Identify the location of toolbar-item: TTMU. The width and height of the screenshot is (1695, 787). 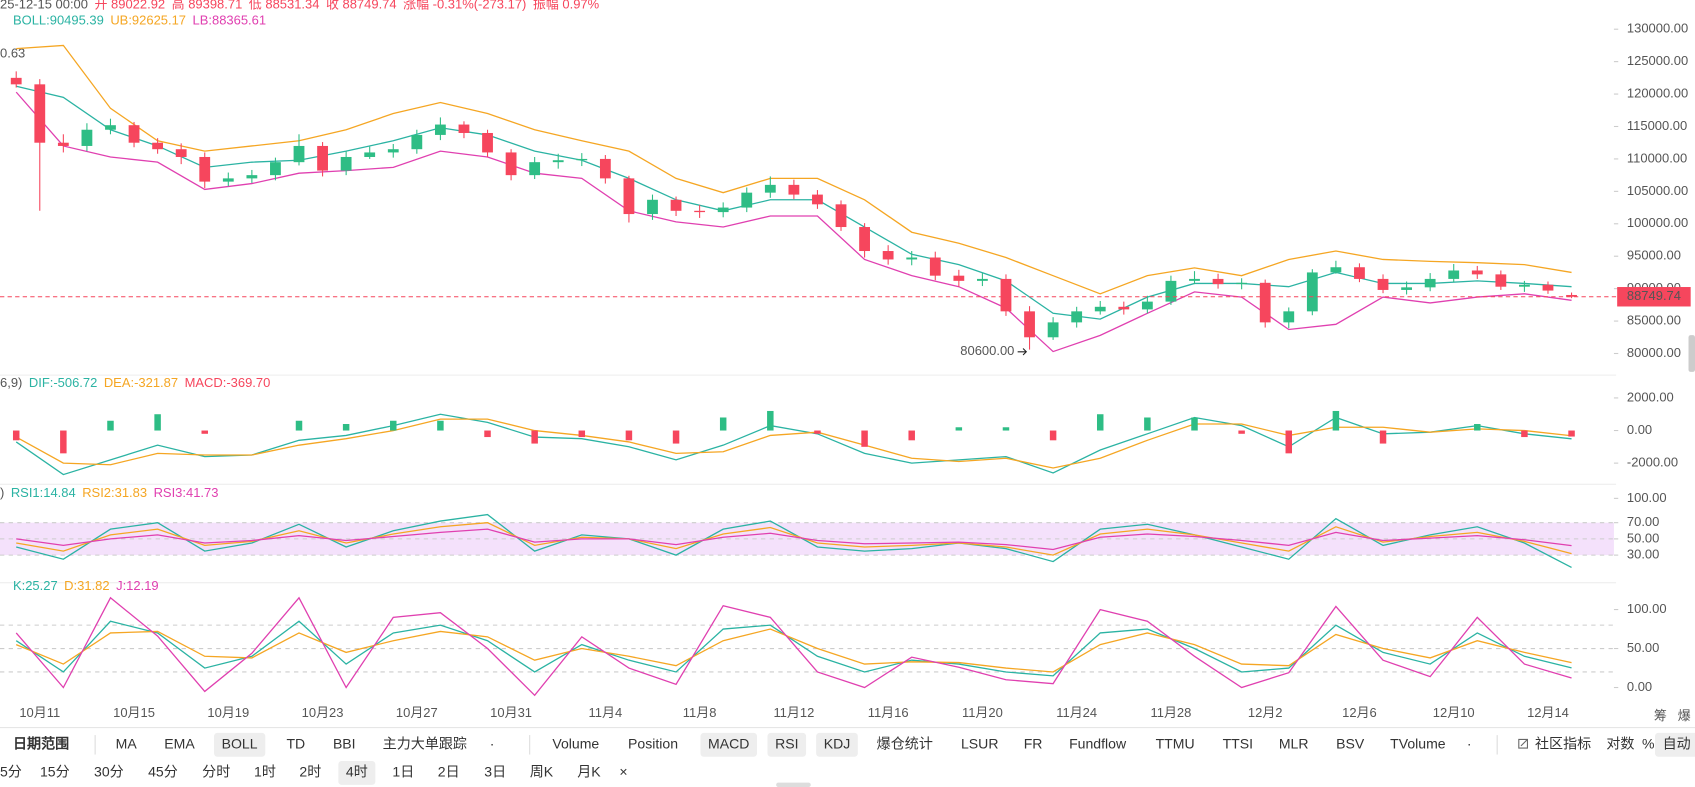
(1175, 744).